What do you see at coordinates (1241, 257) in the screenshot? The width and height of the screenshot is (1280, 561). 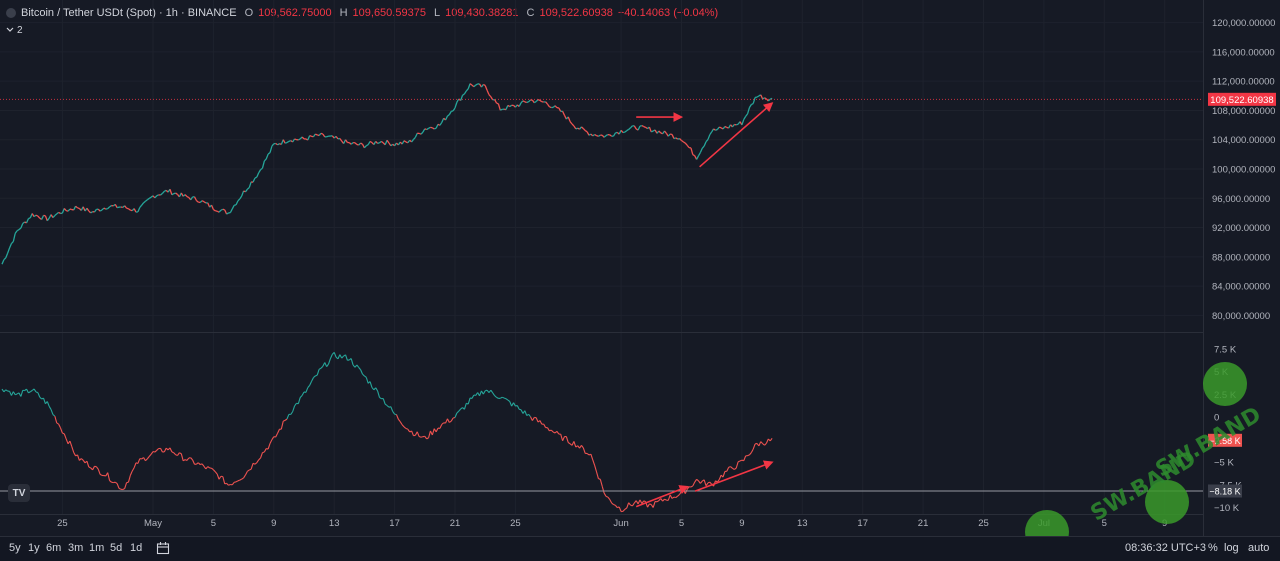 I see `price-axis-tick: 88,000.00000` at bounding box center [1241, 257].